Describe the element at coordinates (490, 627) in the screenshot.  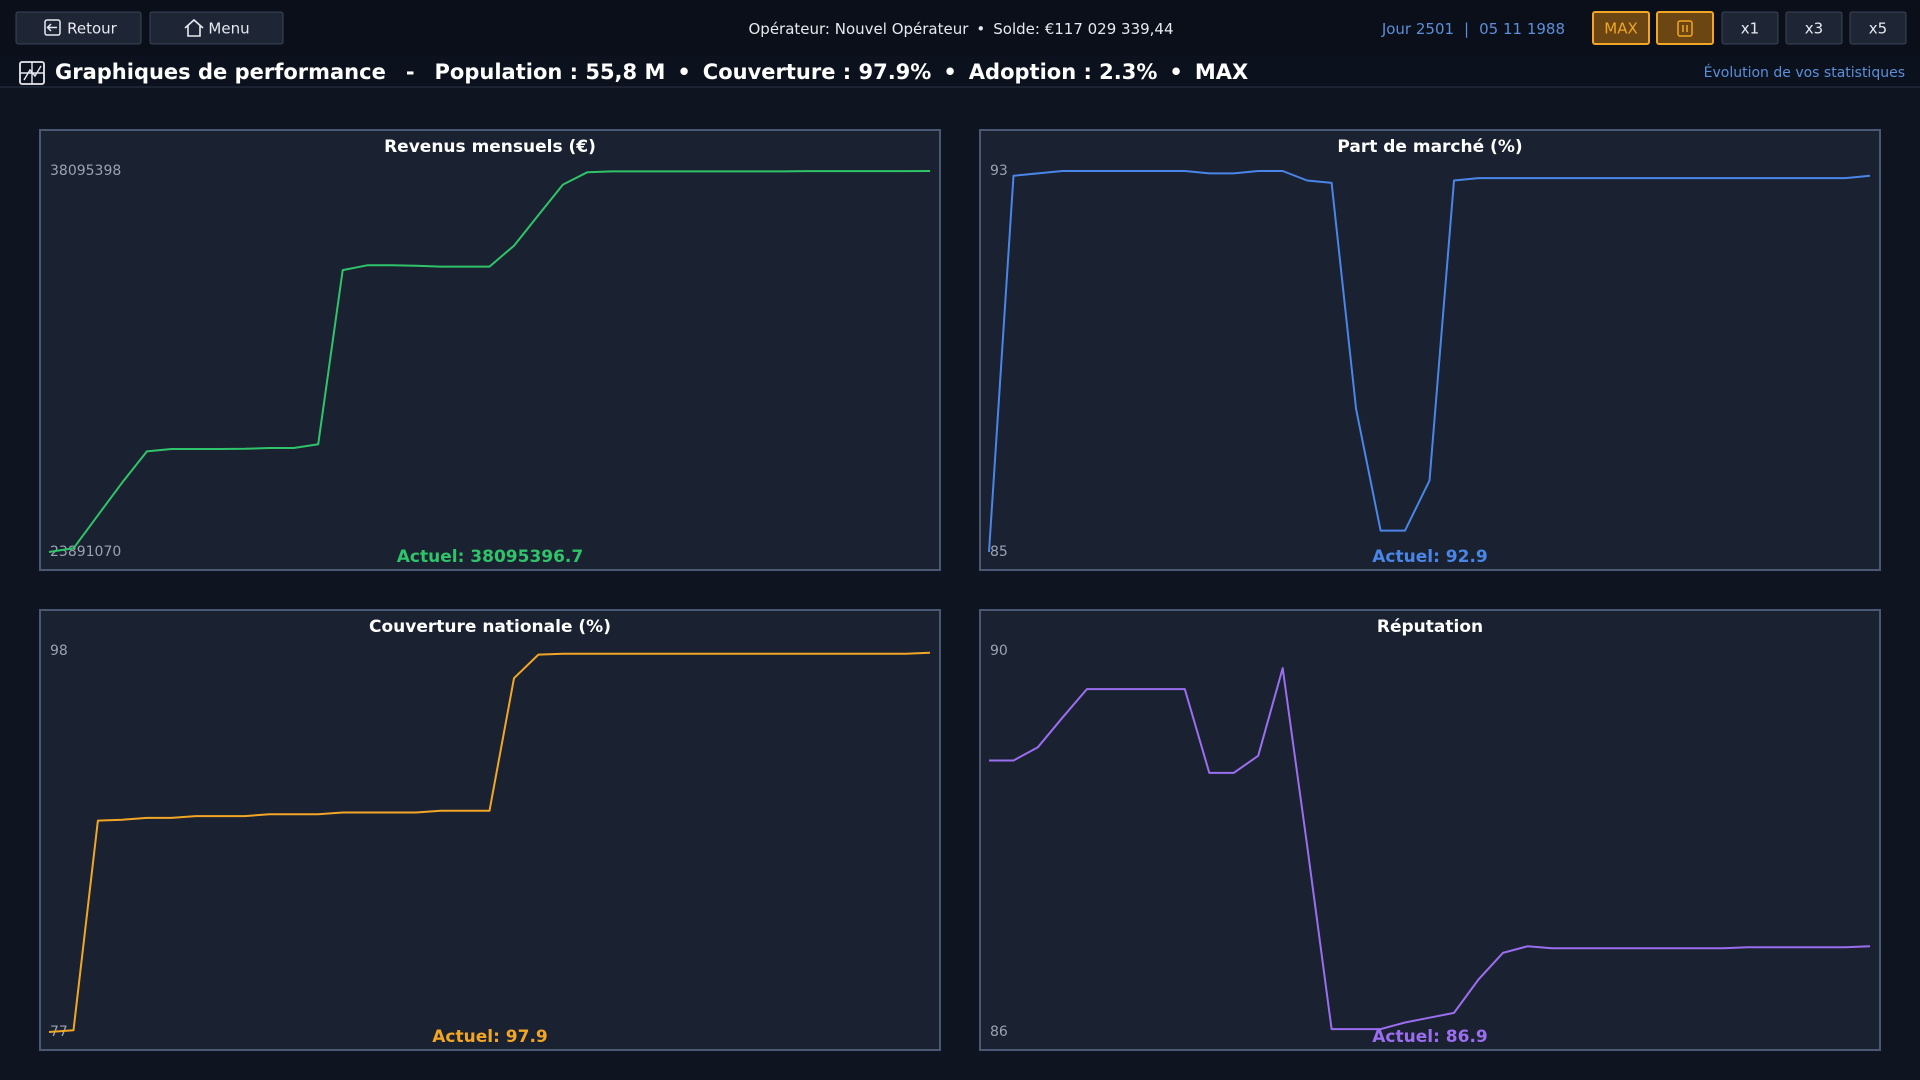
I see `chart-title: Couverture nationale (%)` at that location.